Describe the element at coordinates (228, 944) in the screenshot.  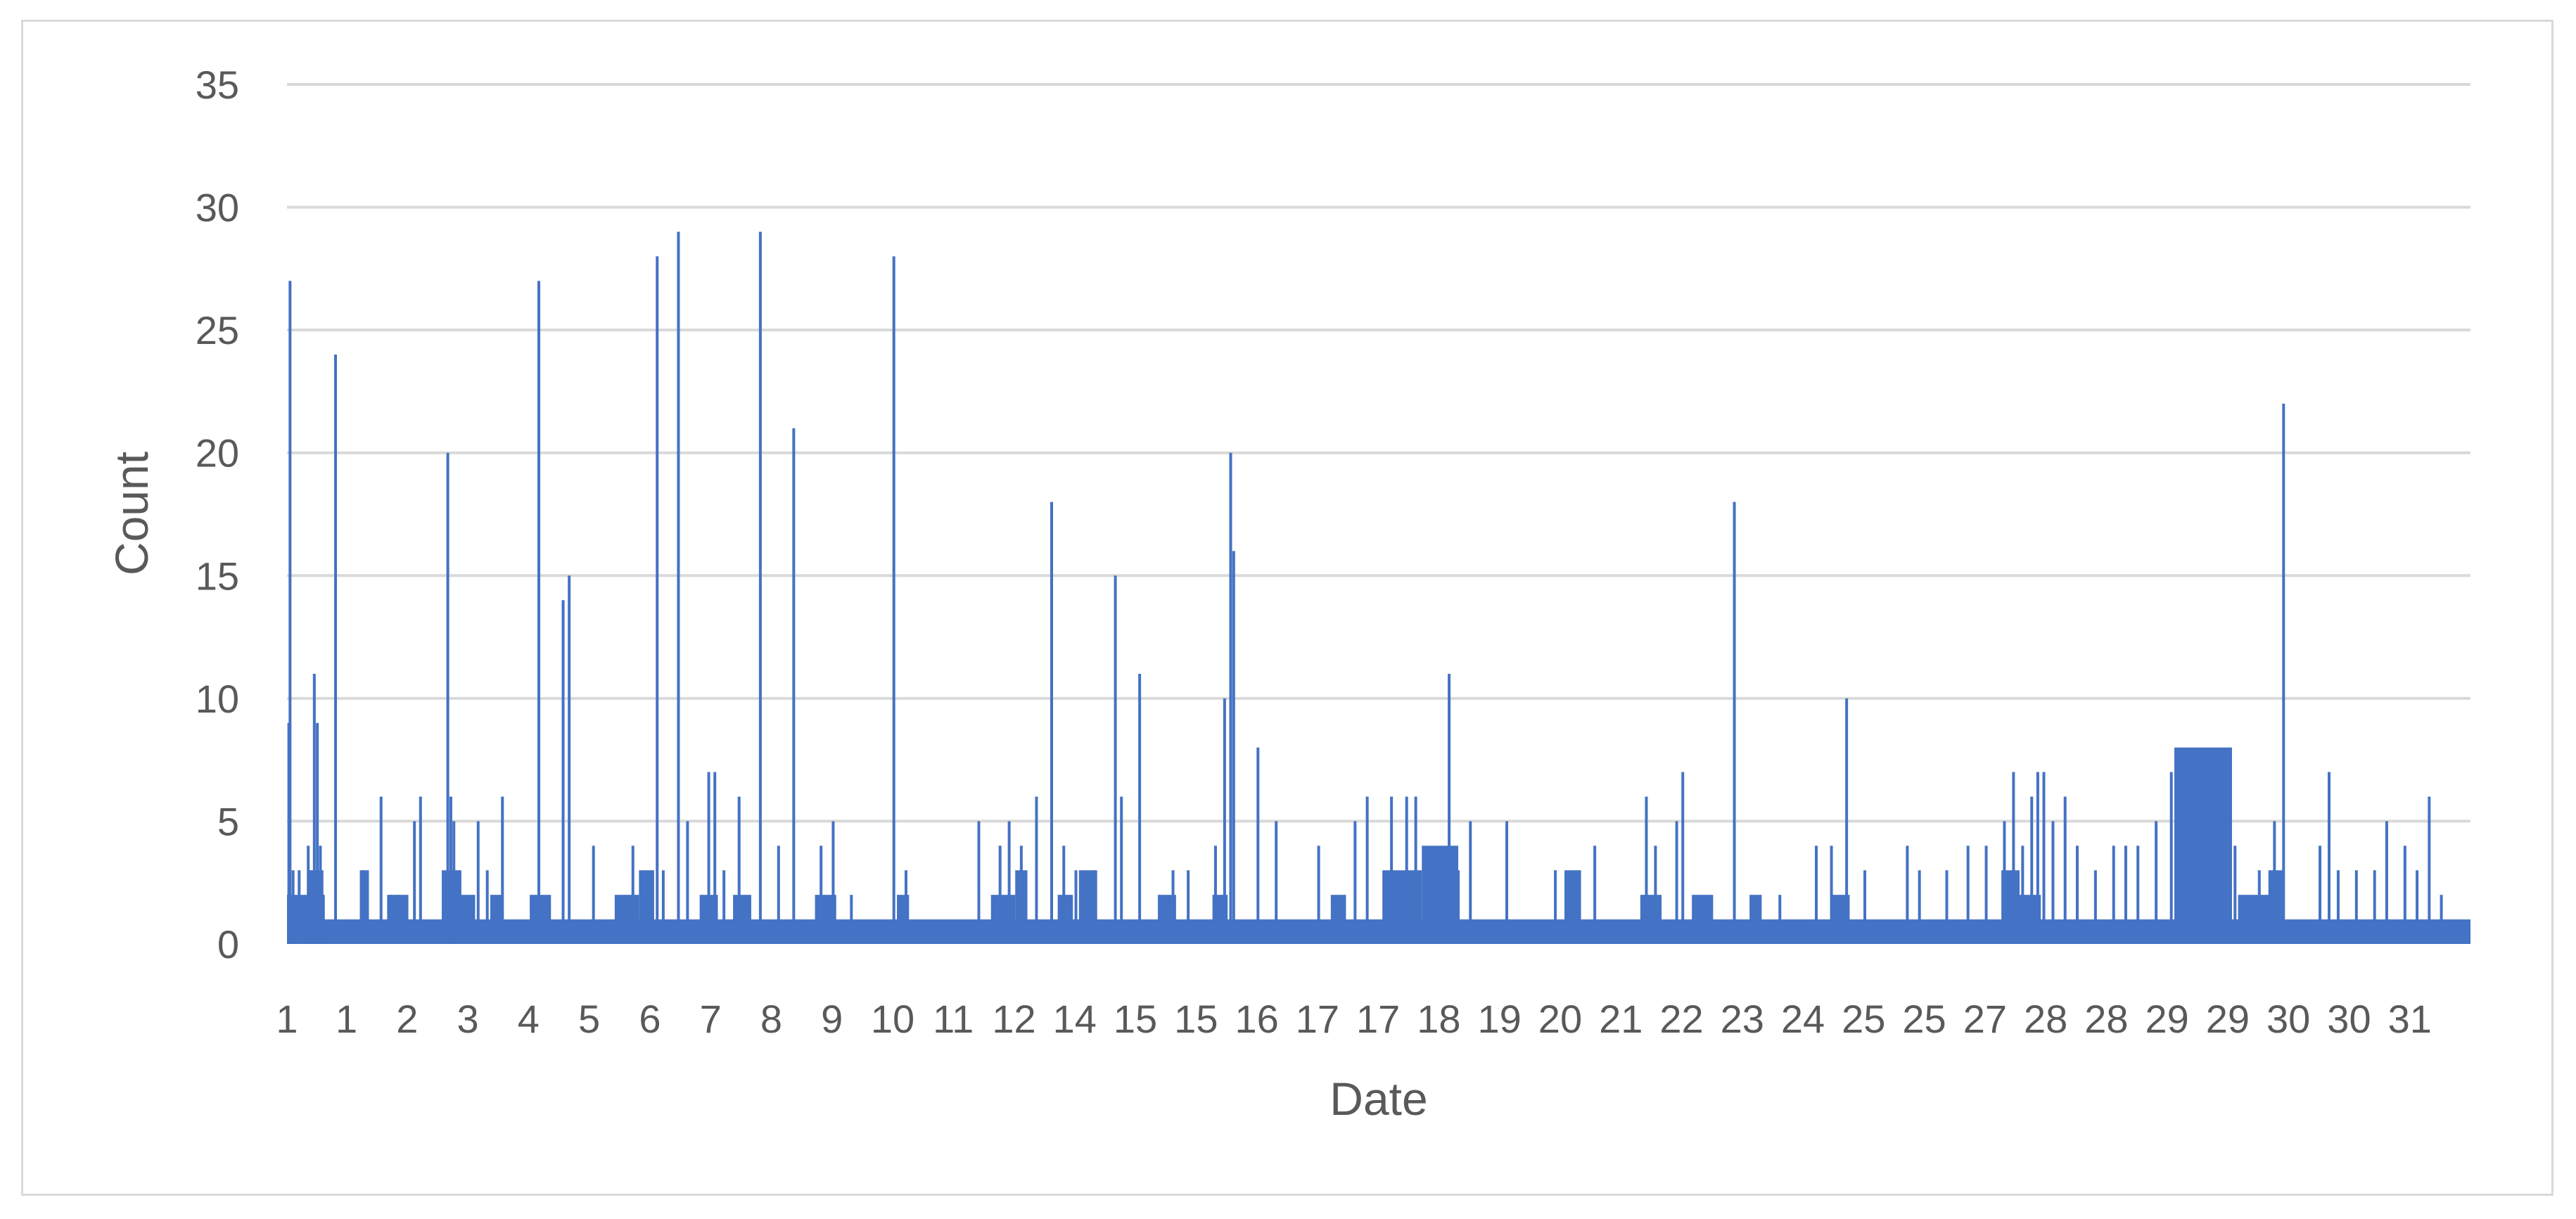
I see `y-tick-label: 0` at that location.